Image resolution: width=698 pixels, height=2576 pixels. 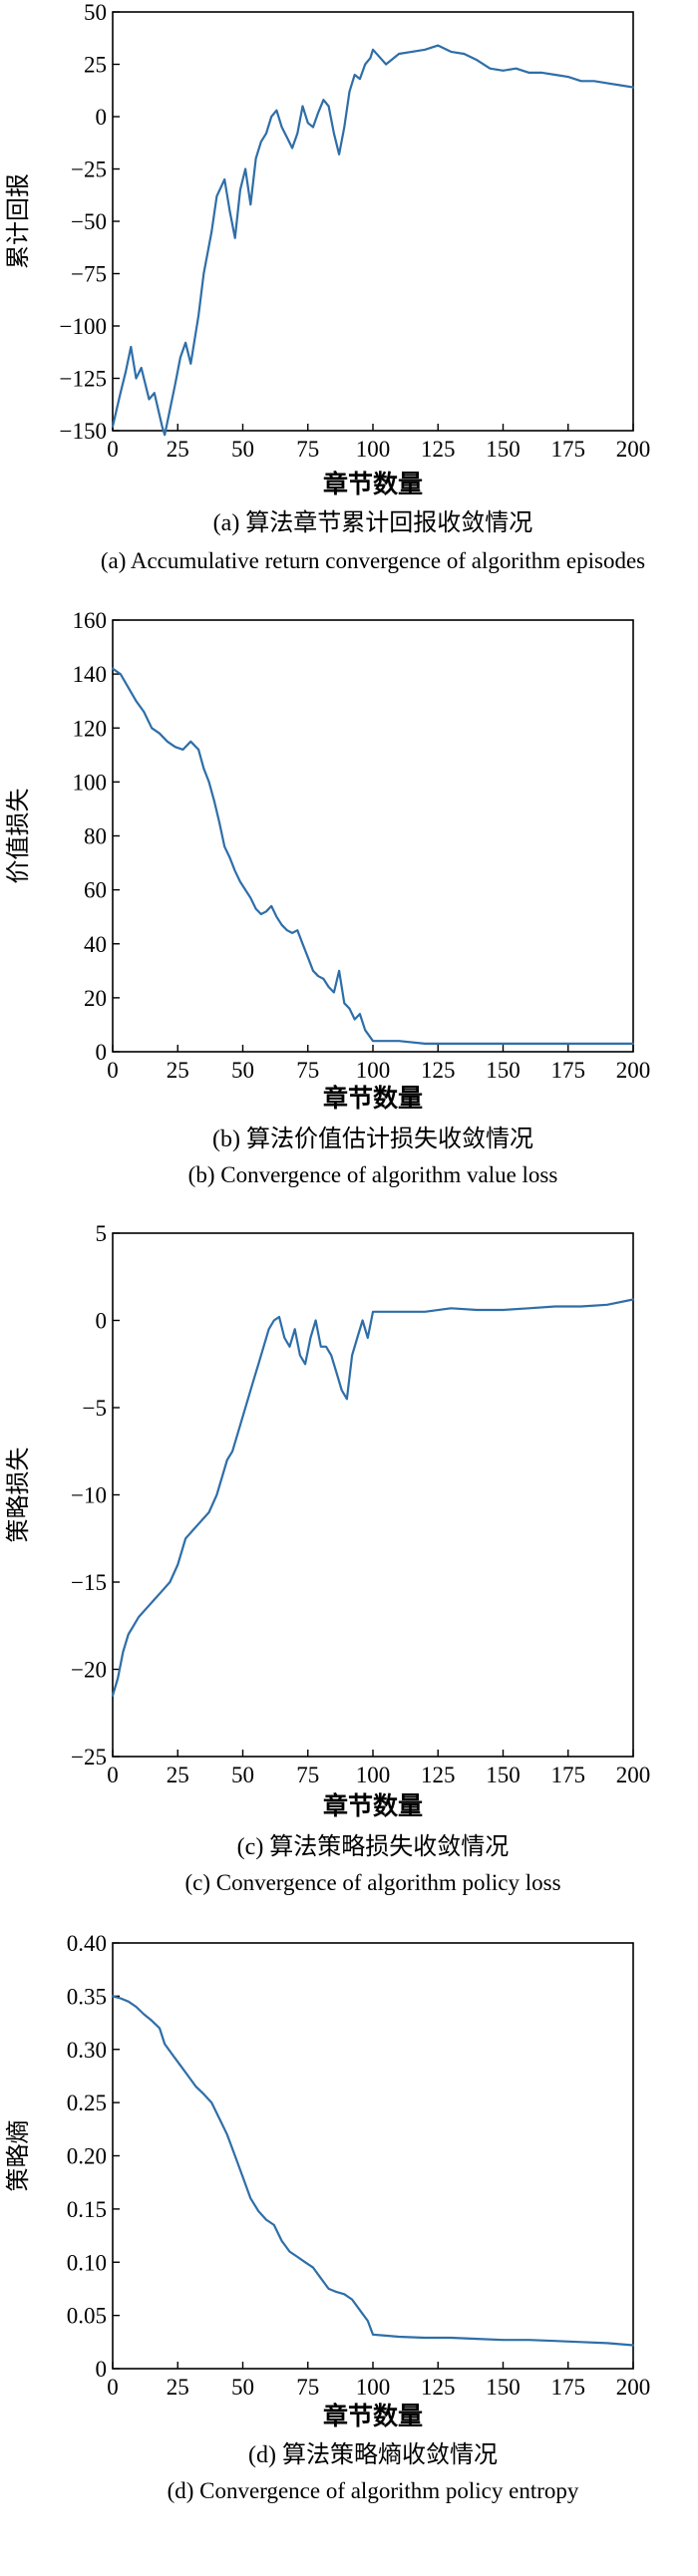 I want to click on series-line-d, so click(x=373, y=2171).